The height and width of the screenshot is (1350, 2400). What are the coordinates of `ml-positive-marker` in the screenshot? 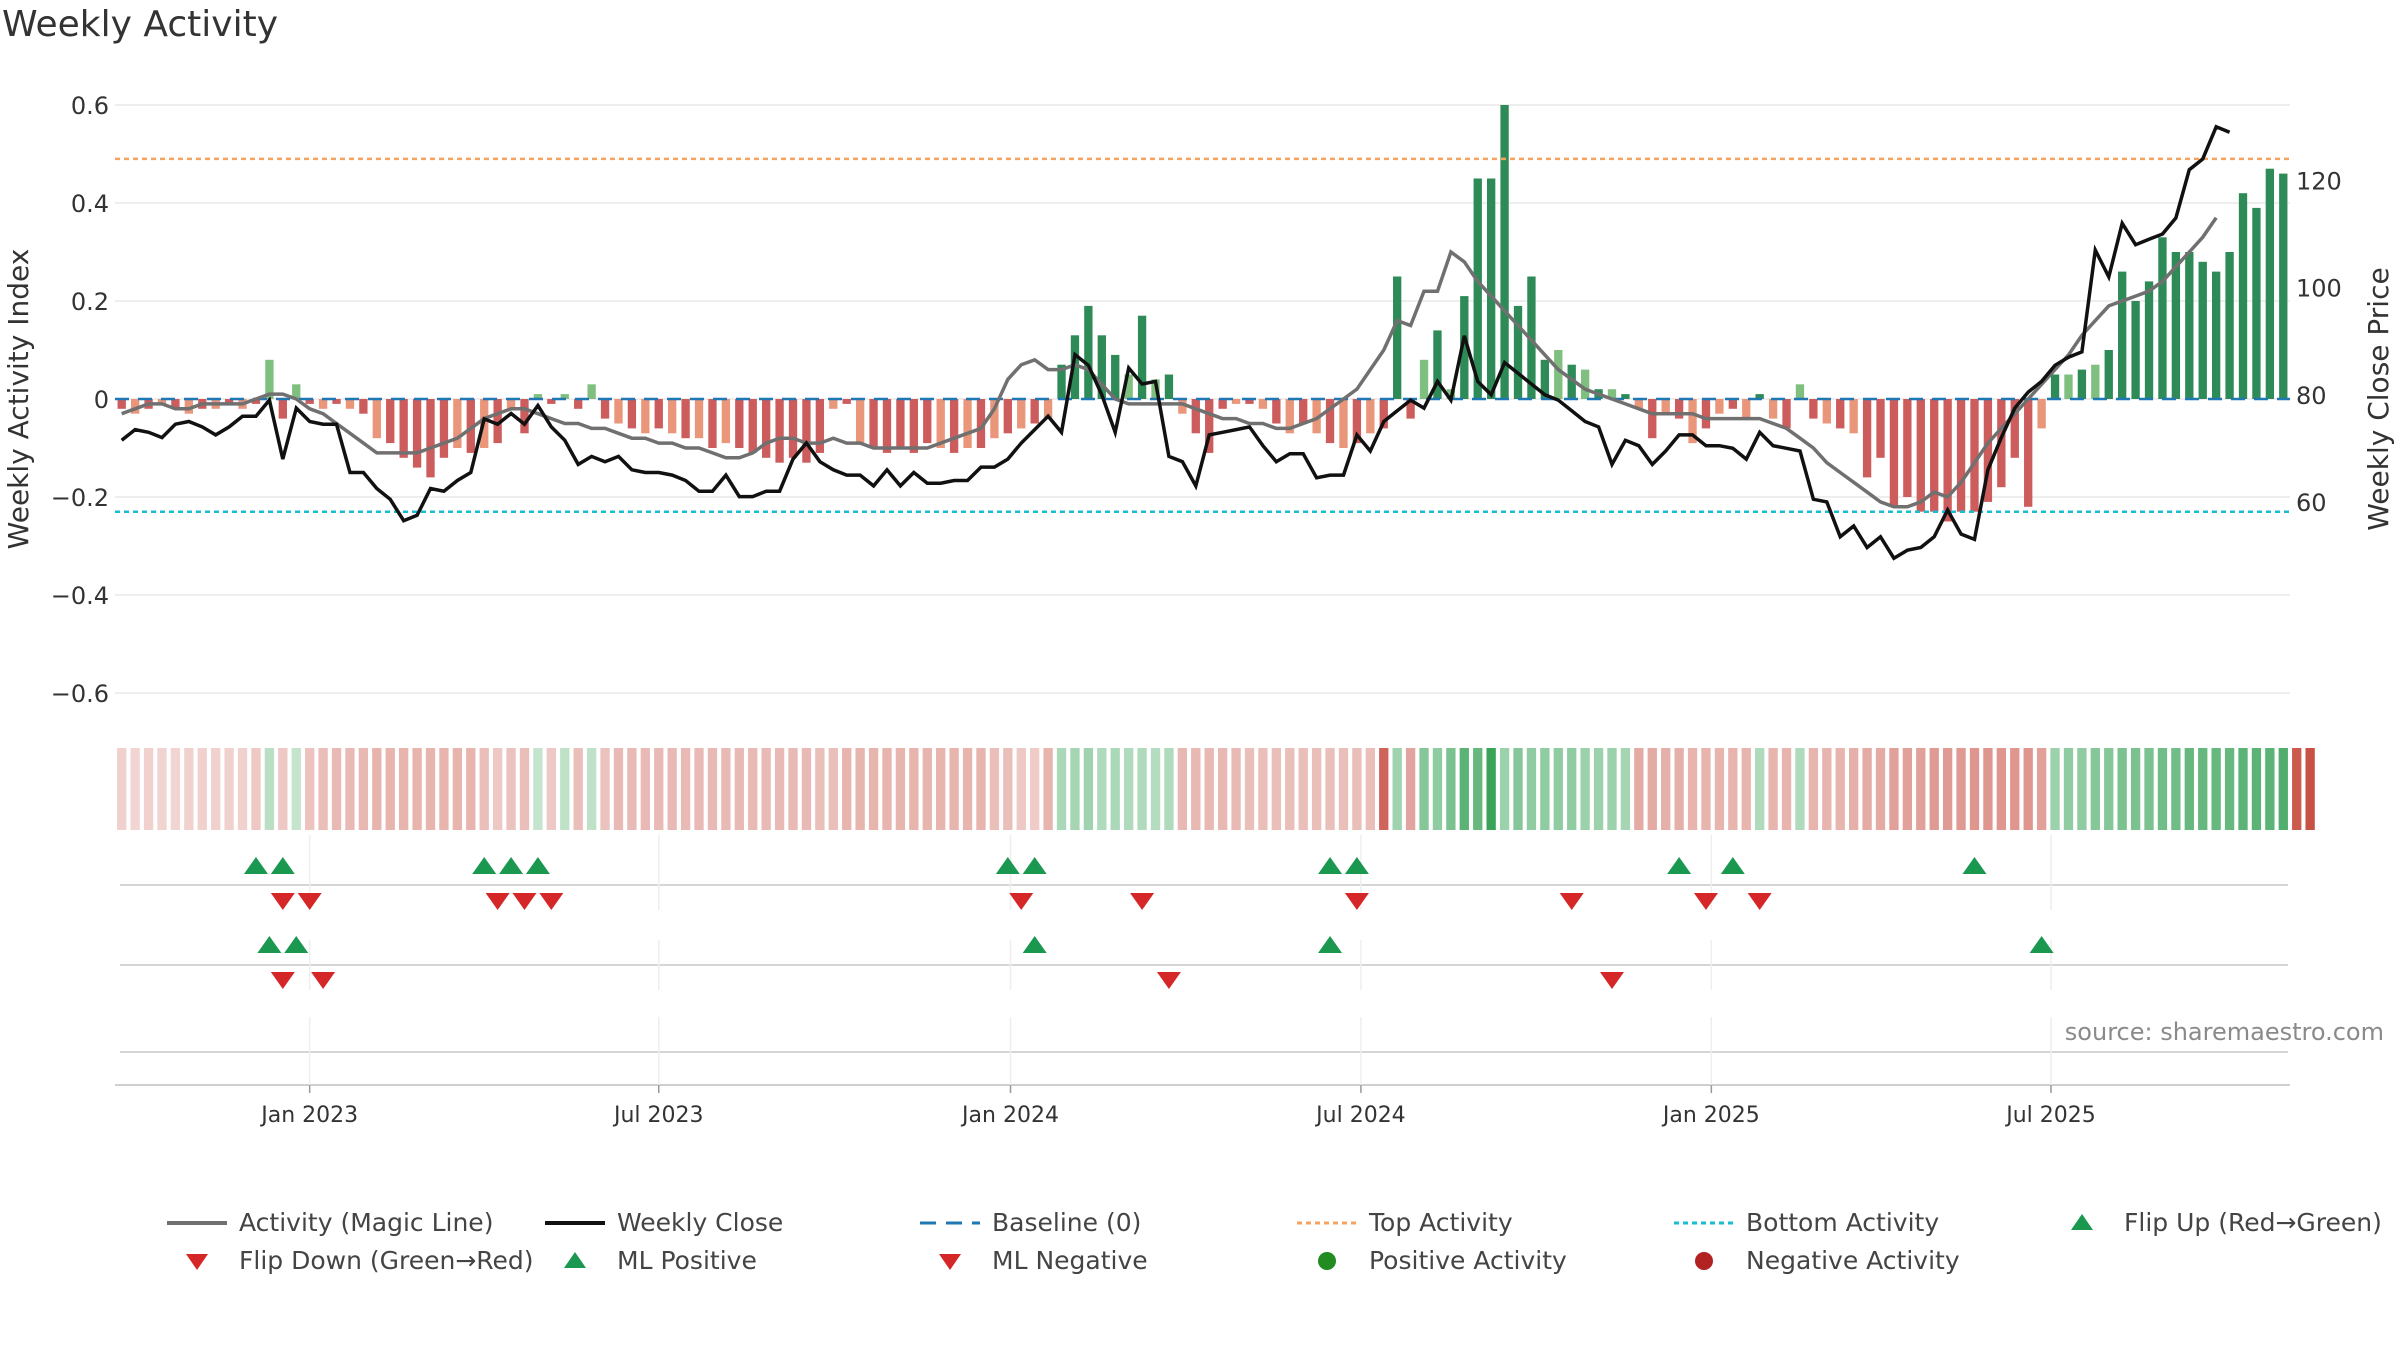 It's located at (269, 944).